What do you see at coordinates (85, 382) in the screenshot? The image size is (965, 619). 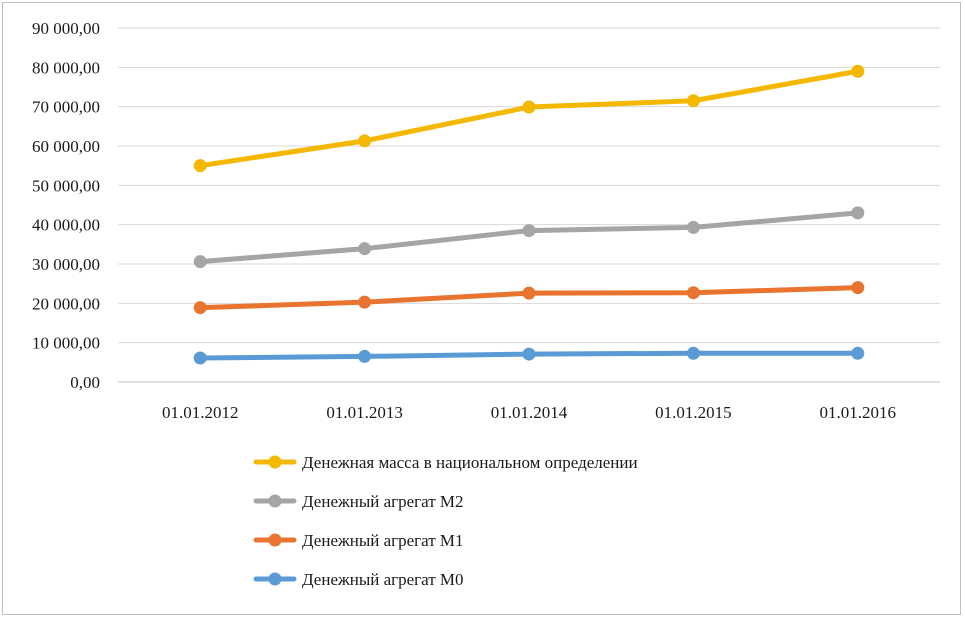 I see `y-tick-label: 0,00` at bounding box center [85, 382].